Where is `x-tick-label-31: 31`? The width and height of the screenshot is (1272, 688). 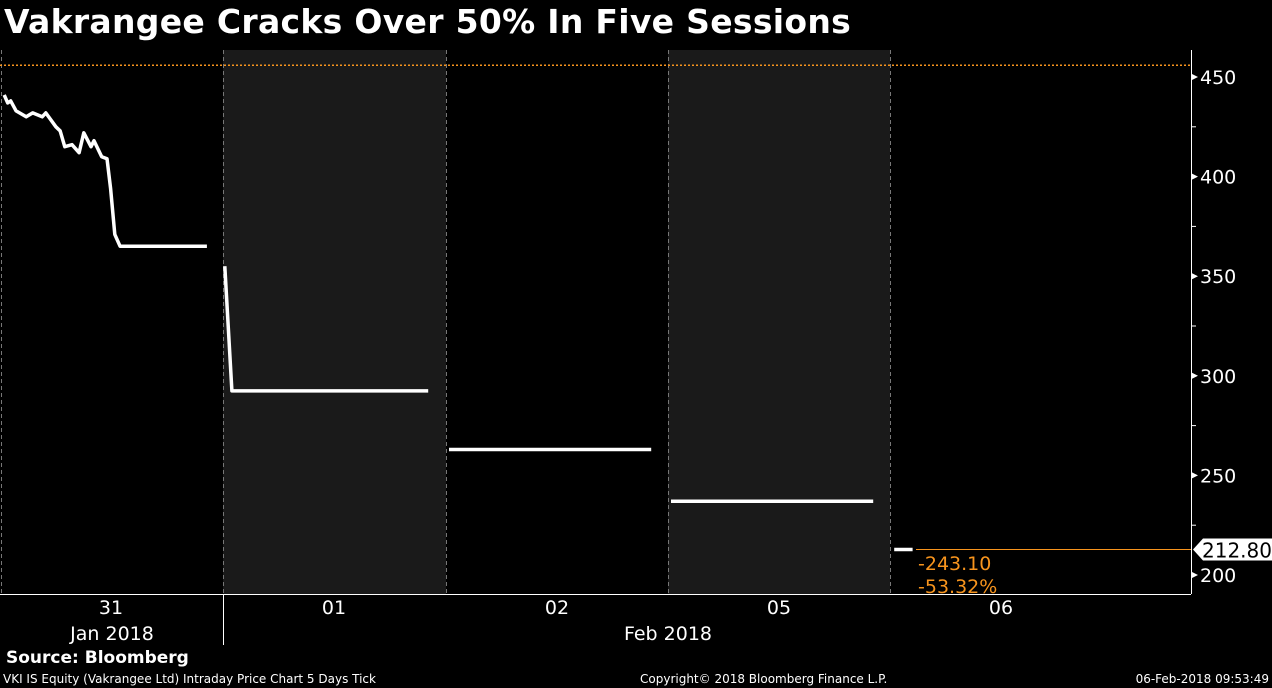
x-tick-label-31: 31 is located at coordinates (111, 608).